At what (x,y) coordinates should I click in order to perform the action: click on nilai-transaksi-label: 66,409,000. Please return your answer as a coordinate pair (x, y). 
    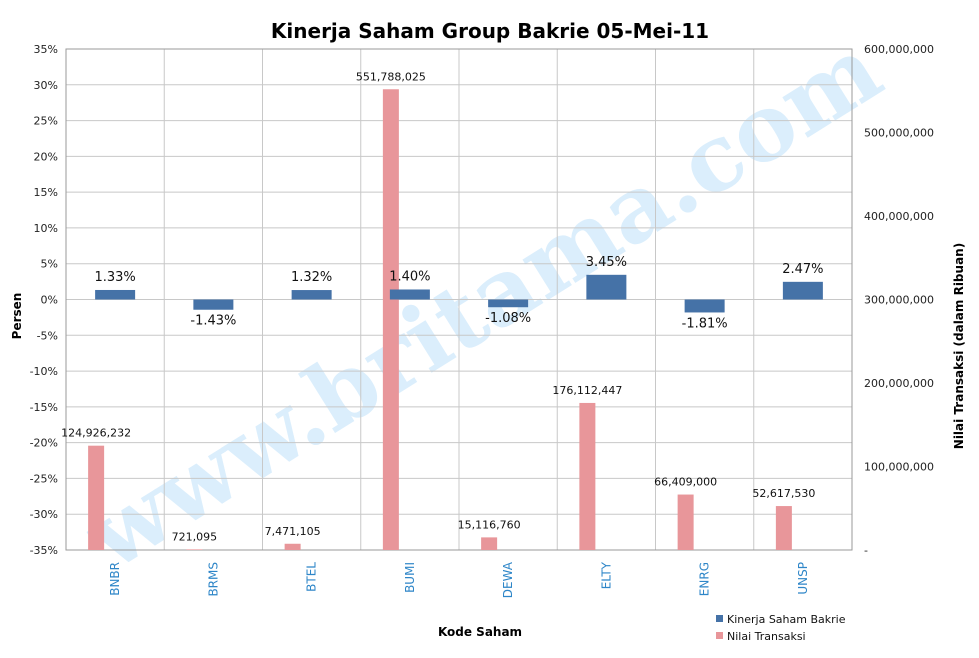
    Looking at the image, I should click on (685, 482).